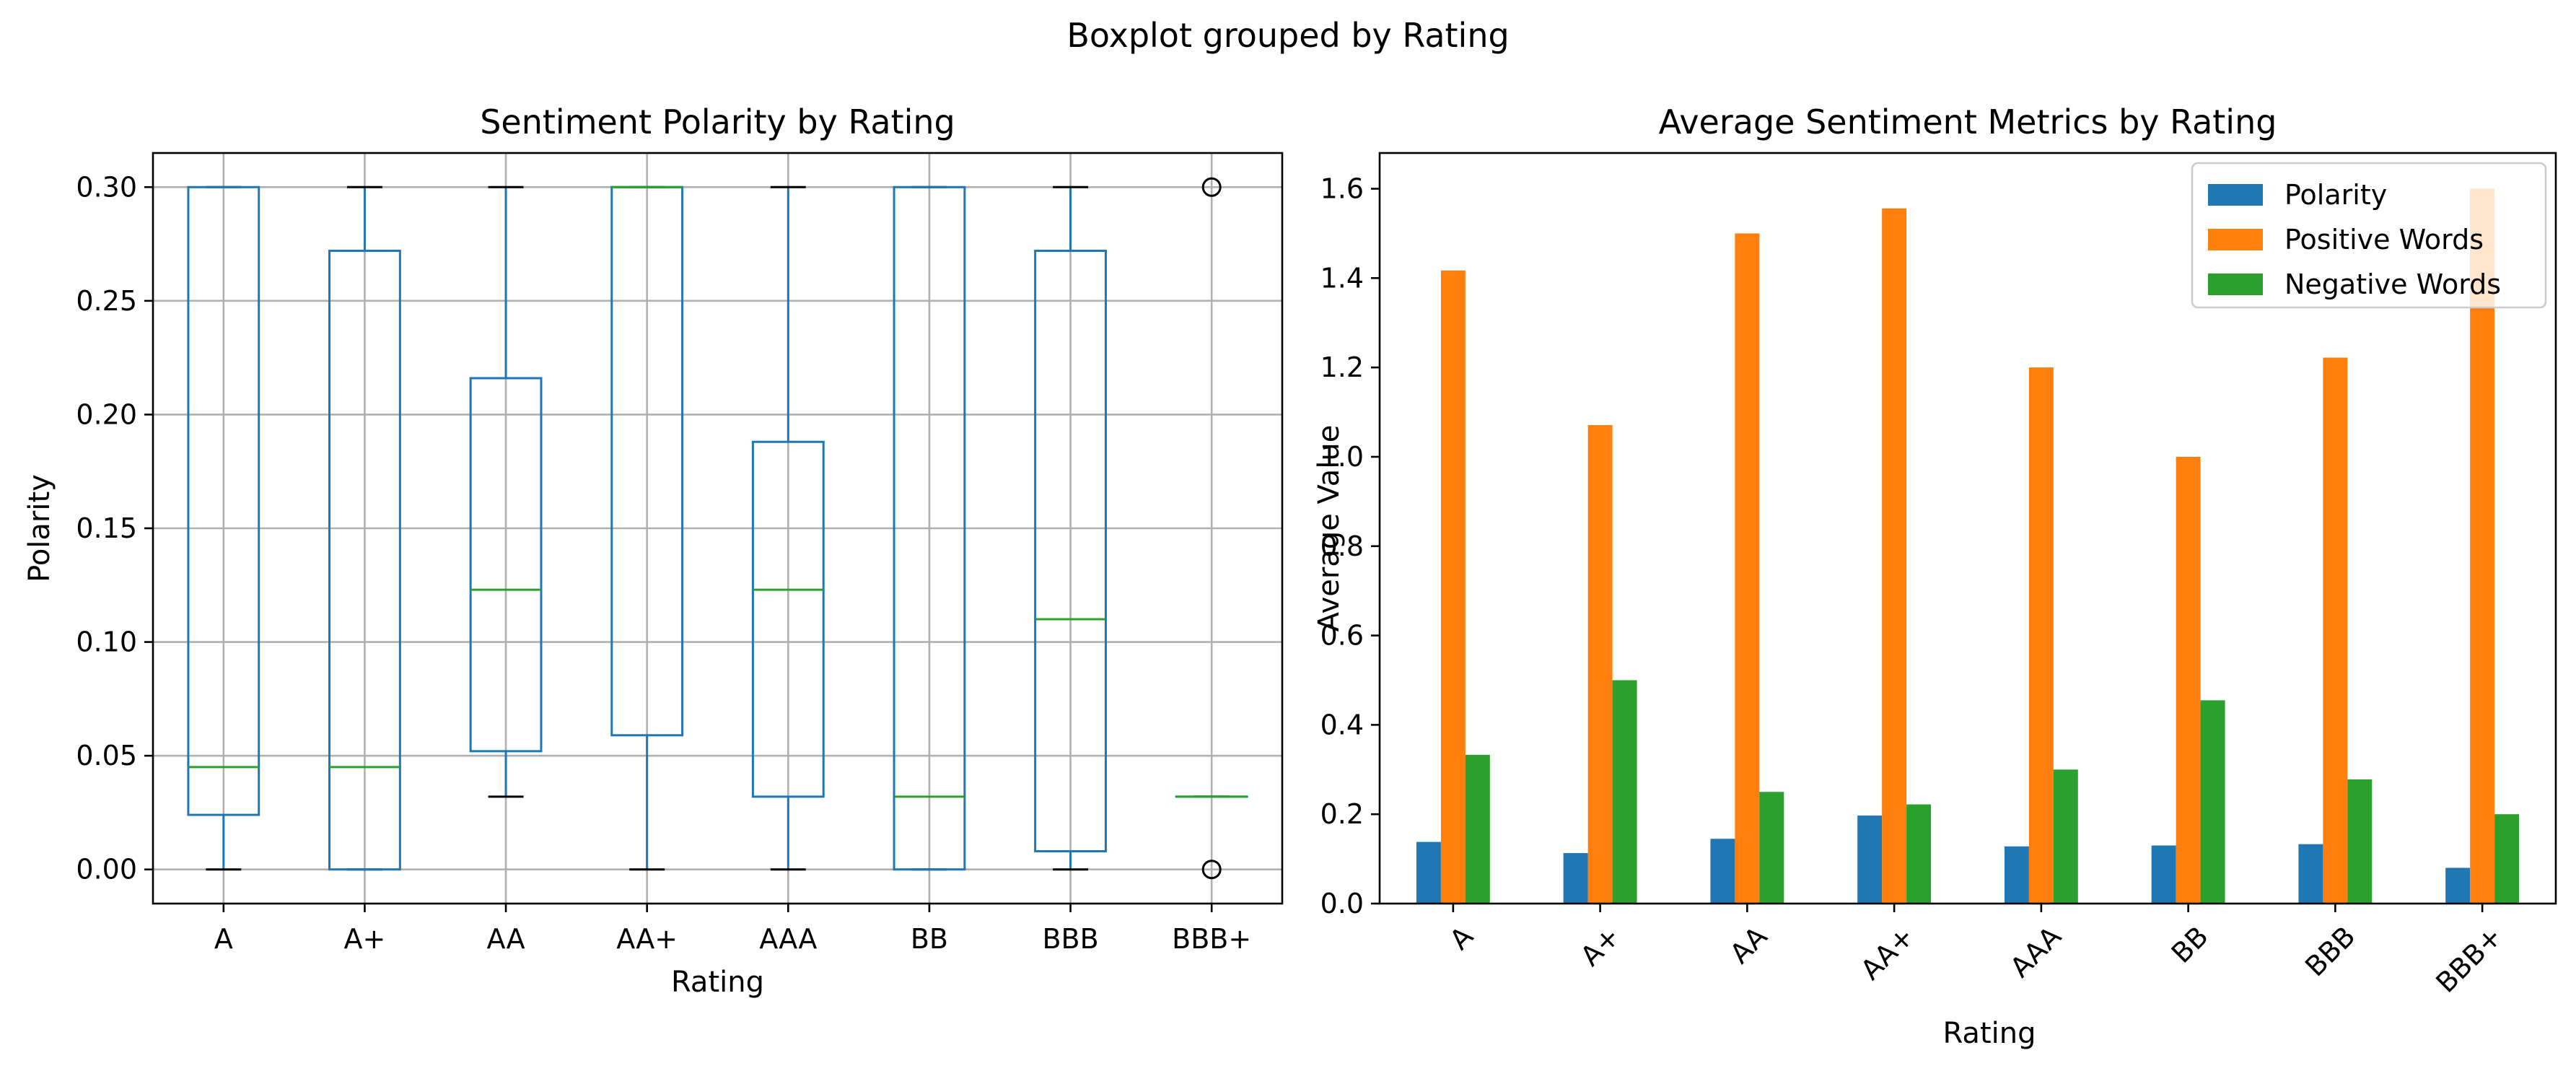 This screenshot has height=1071, width=2576. Describe the element at coordinates (929, 939) in the screenshot. I see `boxplot-x-tick-label: BB` at that location.